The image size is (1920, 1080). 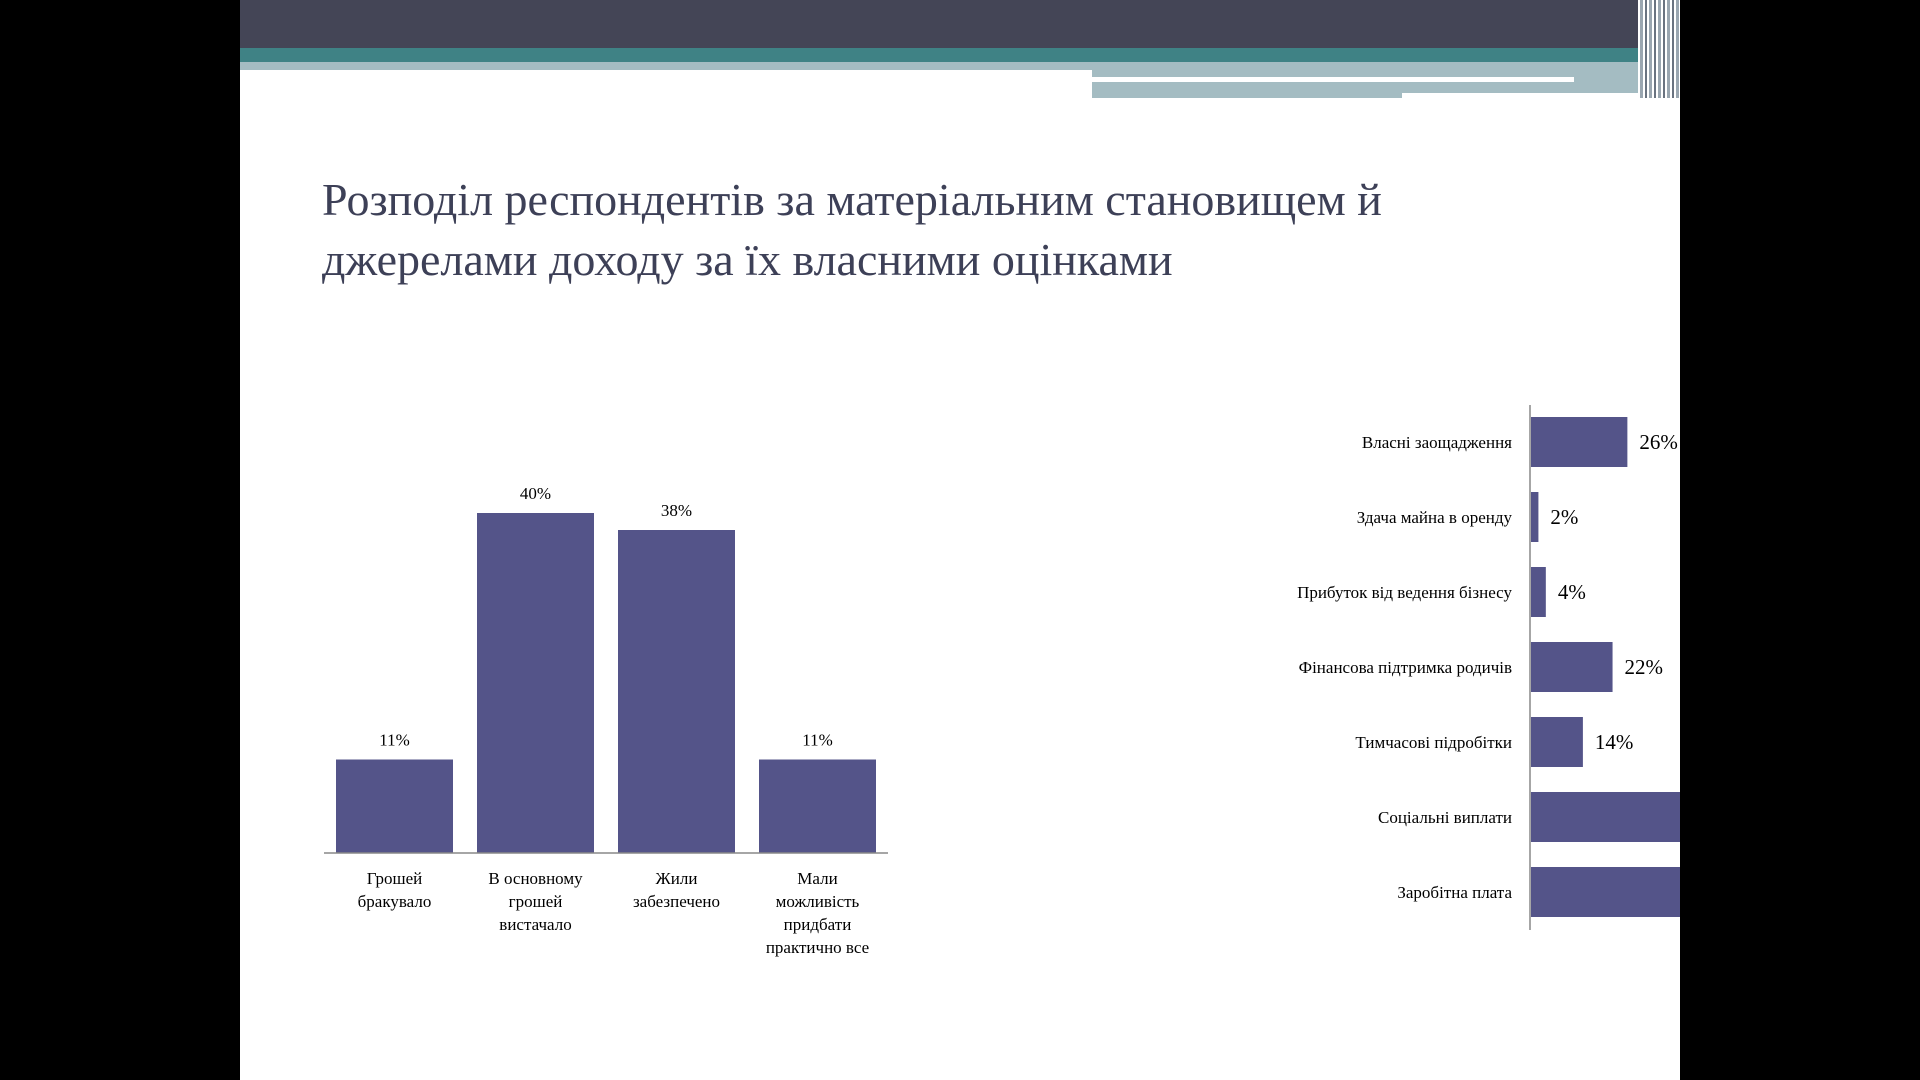 What do you see at coordinates (535, 878) in the screenshot?
I see `category-label: В основному` at bounding box center [535, 878].